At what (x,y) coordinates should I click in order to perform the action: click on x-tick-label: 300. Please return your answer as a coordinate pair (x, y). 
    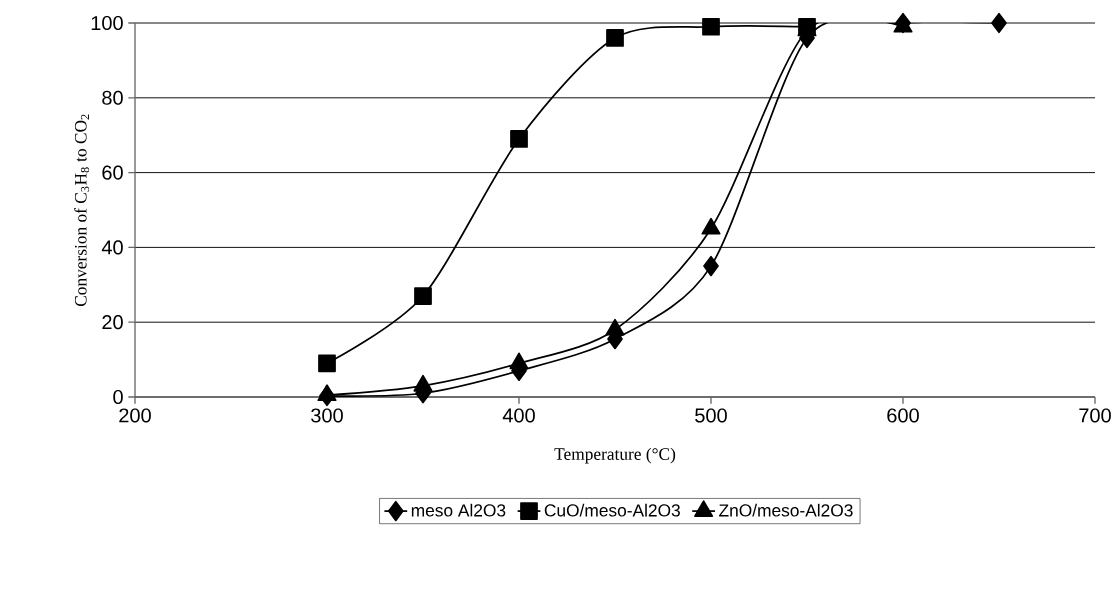
    Looking at the image, I should click on (327, 415).